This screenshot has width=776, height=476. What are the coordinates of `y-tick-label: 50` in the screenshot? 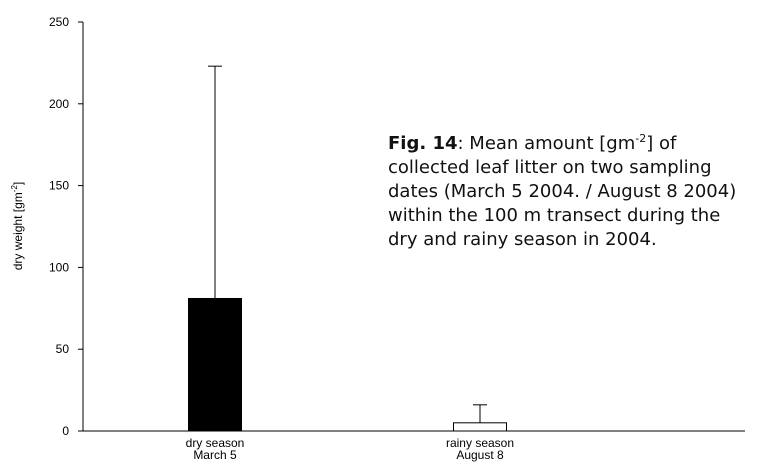 It's located at (63, 349).